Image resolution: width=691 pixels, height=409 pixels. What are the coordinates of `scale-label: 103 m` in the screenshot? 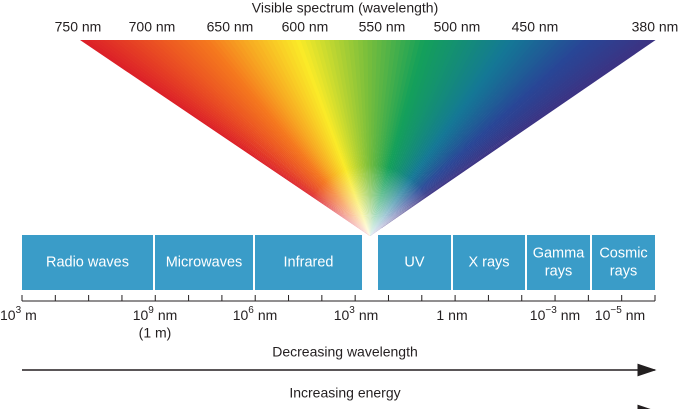 It's located at (18, 314).